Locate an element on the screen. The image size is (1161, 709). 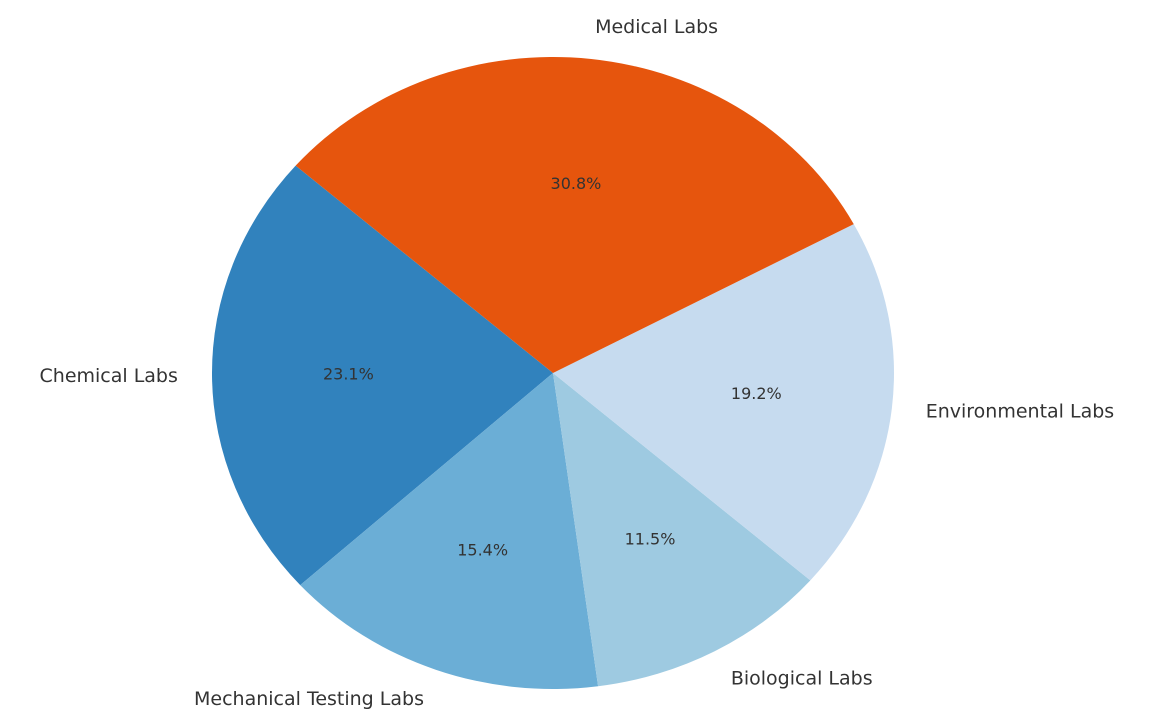
slice-label: Medical Labs is located at coordinates (656, 27).